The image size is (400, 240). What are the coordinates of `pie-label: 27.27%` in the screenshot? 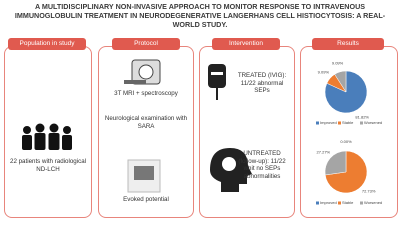 It's located at (324, 151).